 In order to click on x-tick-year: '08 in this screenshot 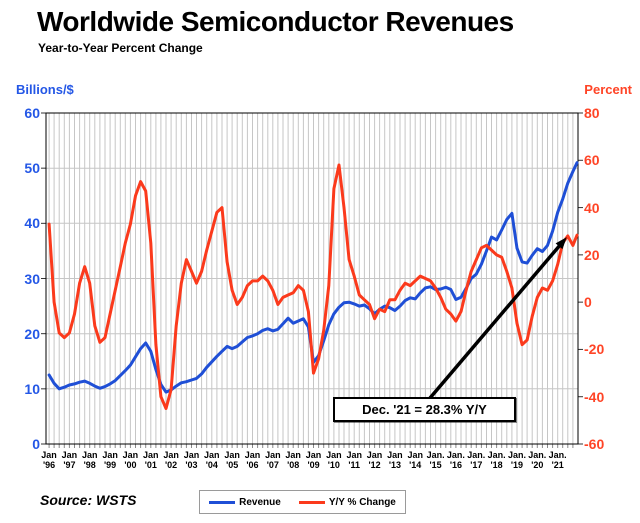, I will do `click(293, 465)`.